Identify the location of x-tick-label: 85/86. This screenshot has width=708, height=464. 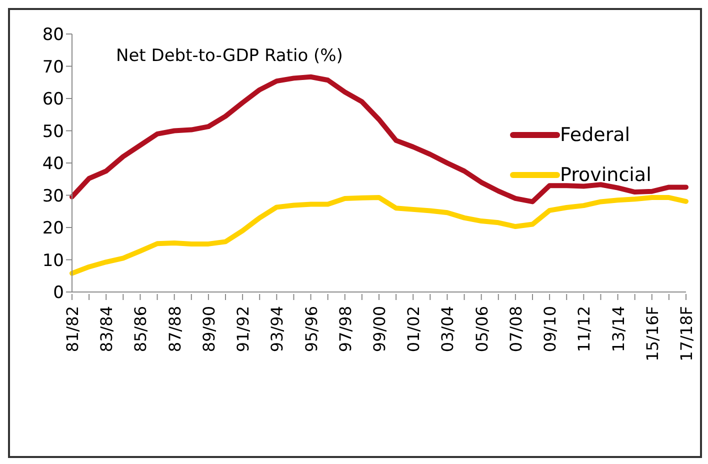
(140, 329).